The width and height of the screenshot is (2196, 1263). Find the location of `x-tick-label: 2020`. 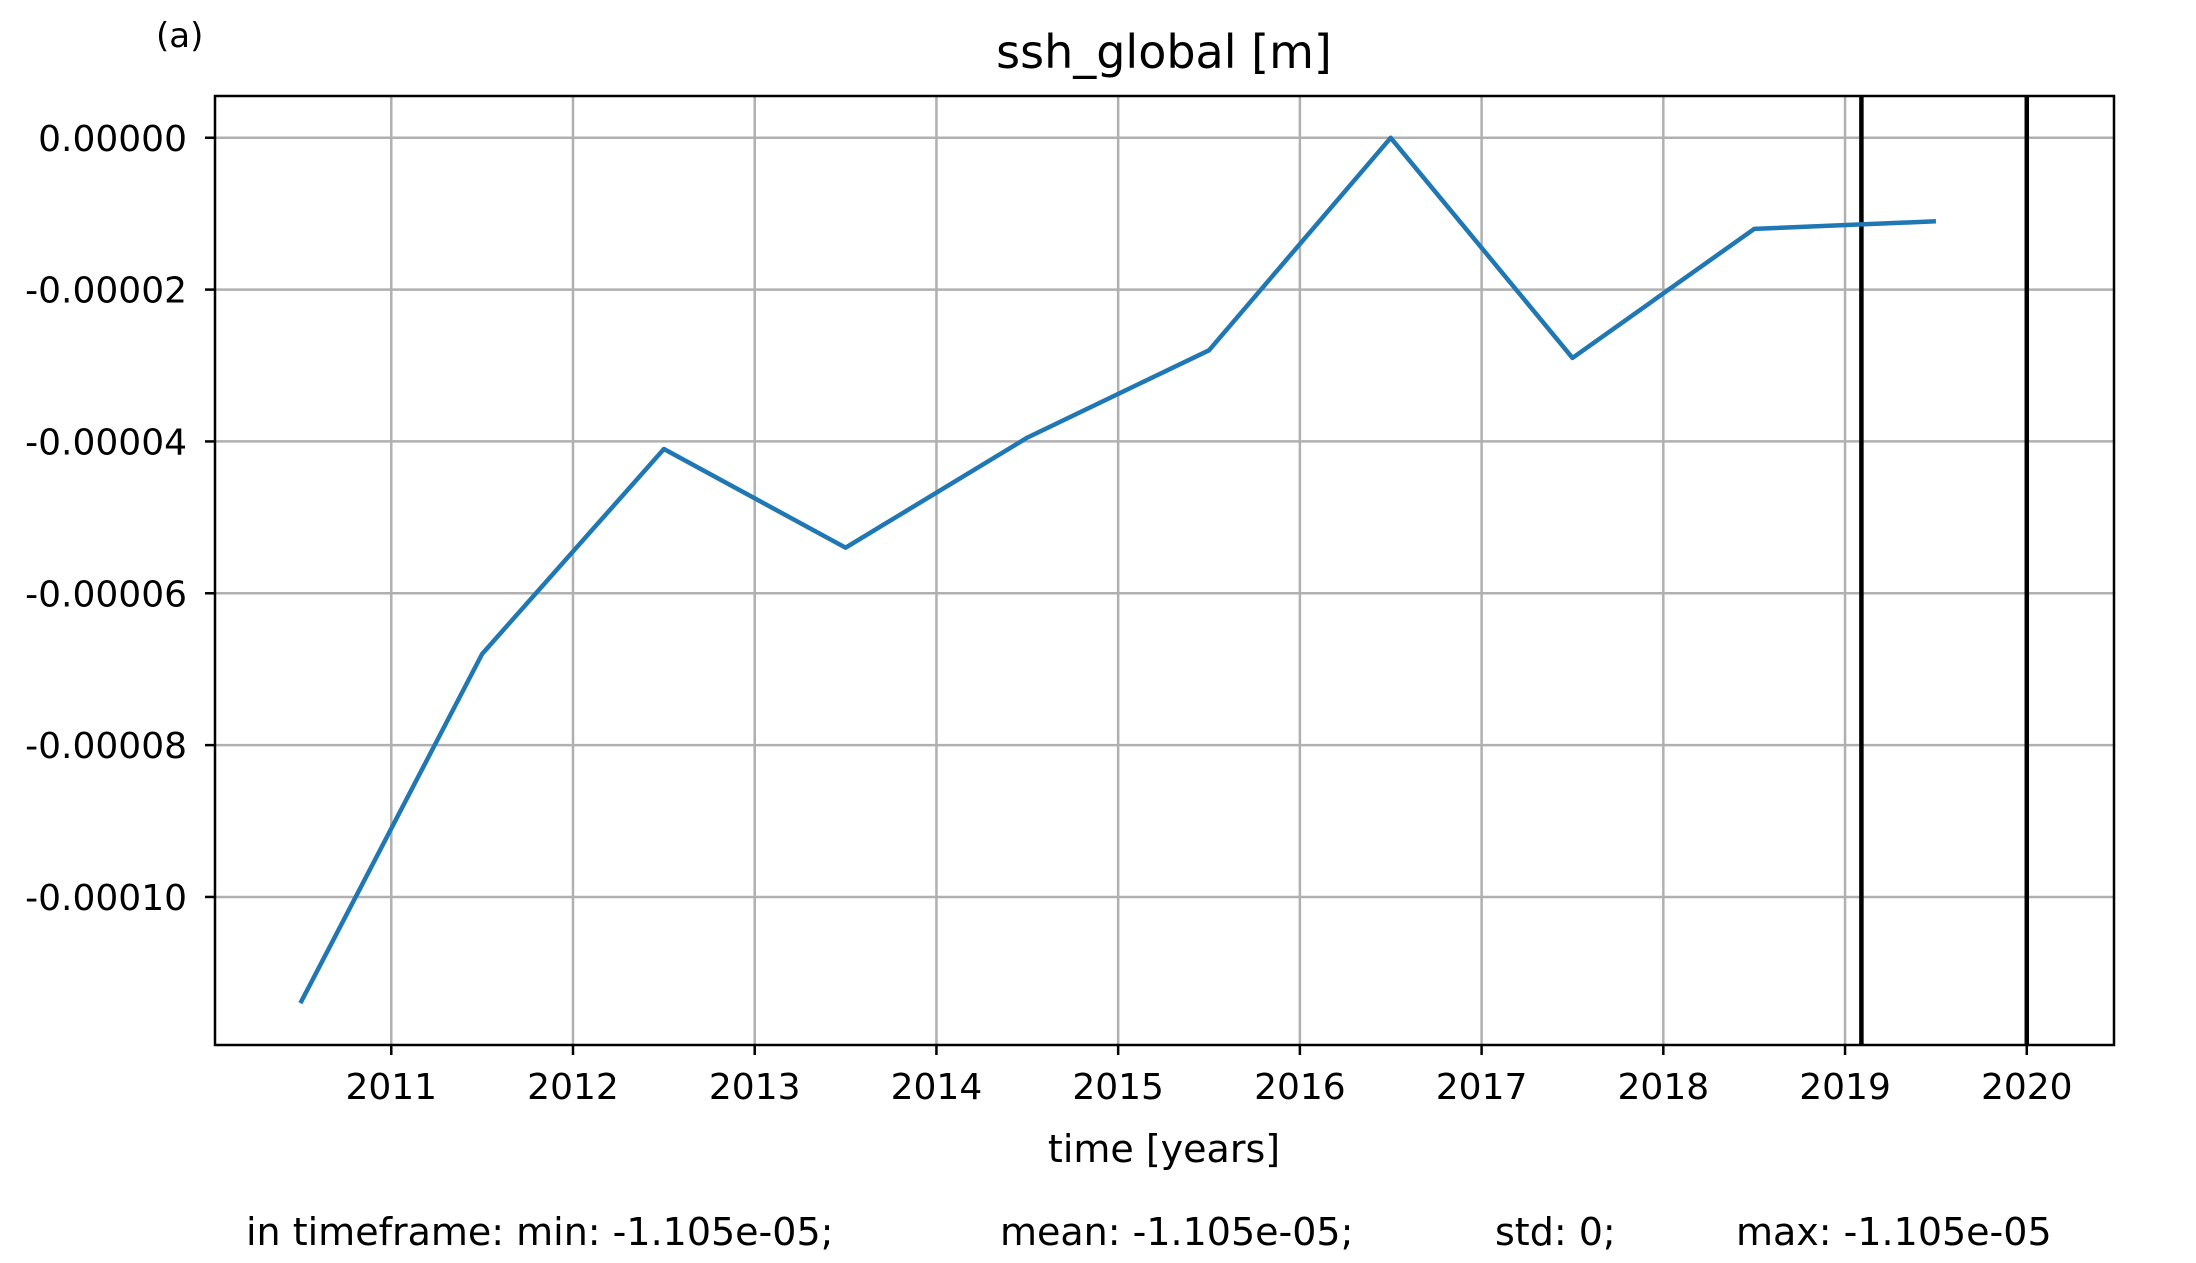

x-tick-label: 2020 is located at coordinates (2027, 1087).